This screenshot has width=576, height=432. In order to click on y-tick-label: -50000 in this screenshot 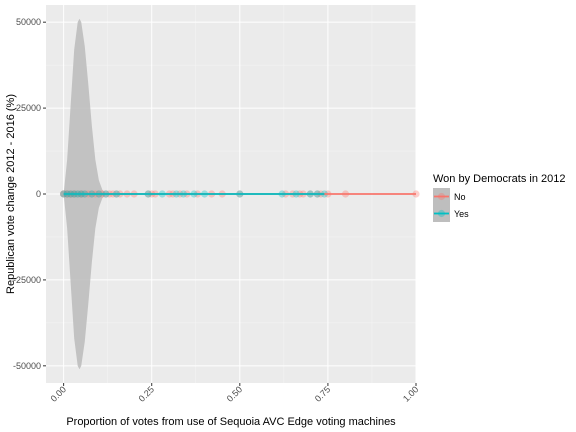, I will do `click(27, 366)`.